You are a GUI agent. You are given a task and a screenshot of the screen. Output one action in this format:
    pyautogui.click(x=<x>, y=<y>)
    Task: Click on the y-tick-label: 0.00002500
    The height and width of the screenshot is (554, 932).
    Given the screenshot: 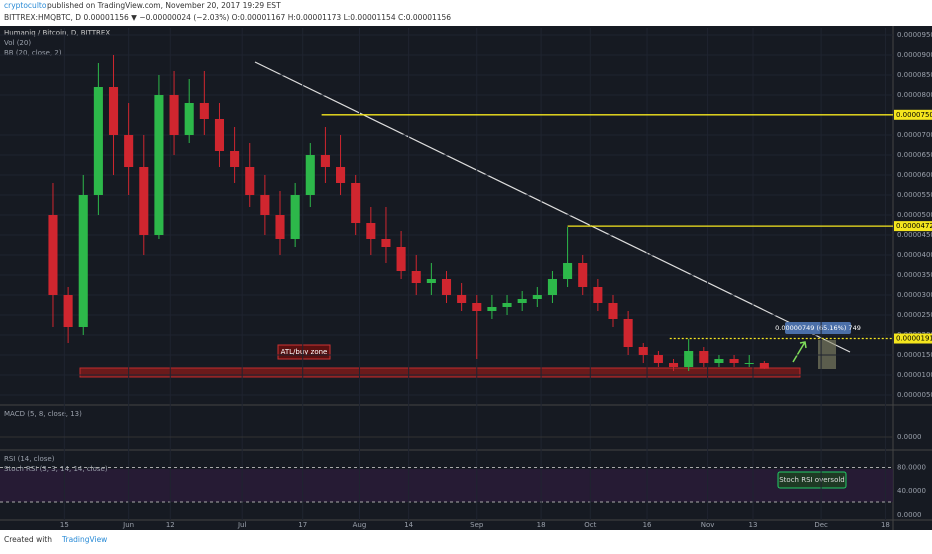 What is the action you would take?
    pyautogui.click(x=914, y=315)
    